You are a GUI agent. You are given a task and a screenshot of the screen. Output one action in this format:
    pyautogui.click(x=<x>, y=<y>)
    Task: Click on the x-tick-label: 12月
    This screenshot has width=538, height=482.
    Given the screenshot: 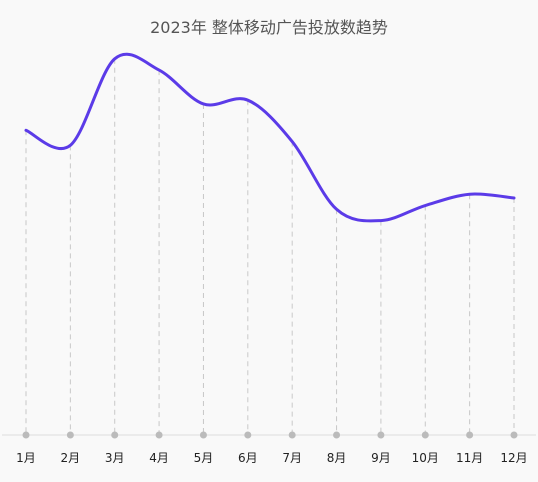 What is the action you would take?
    pyautogui.click(x=513, y=458)
    